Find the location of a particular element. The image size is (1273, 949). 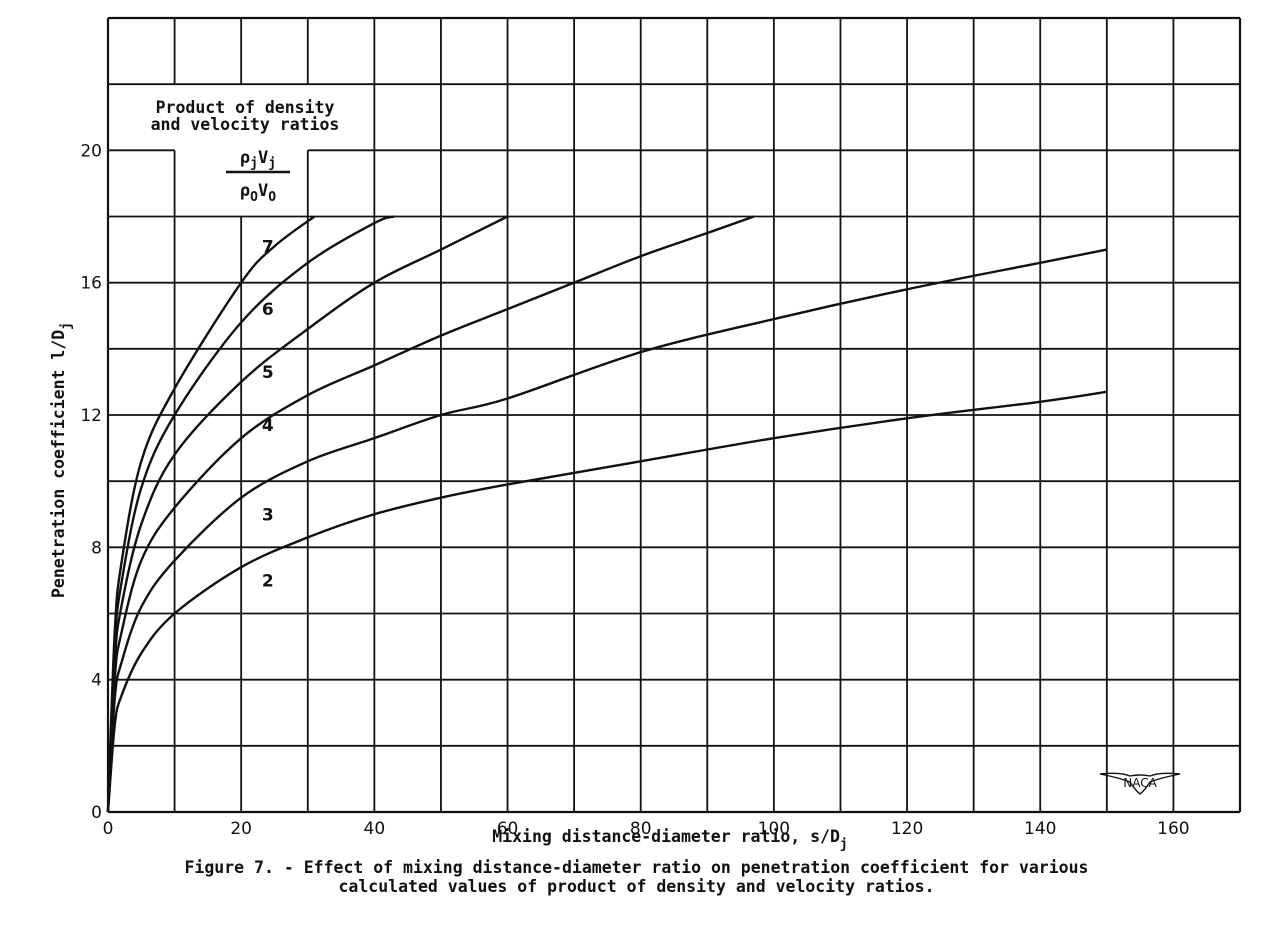

x-tick-label: 140 is located at coordinates (1040, 829).